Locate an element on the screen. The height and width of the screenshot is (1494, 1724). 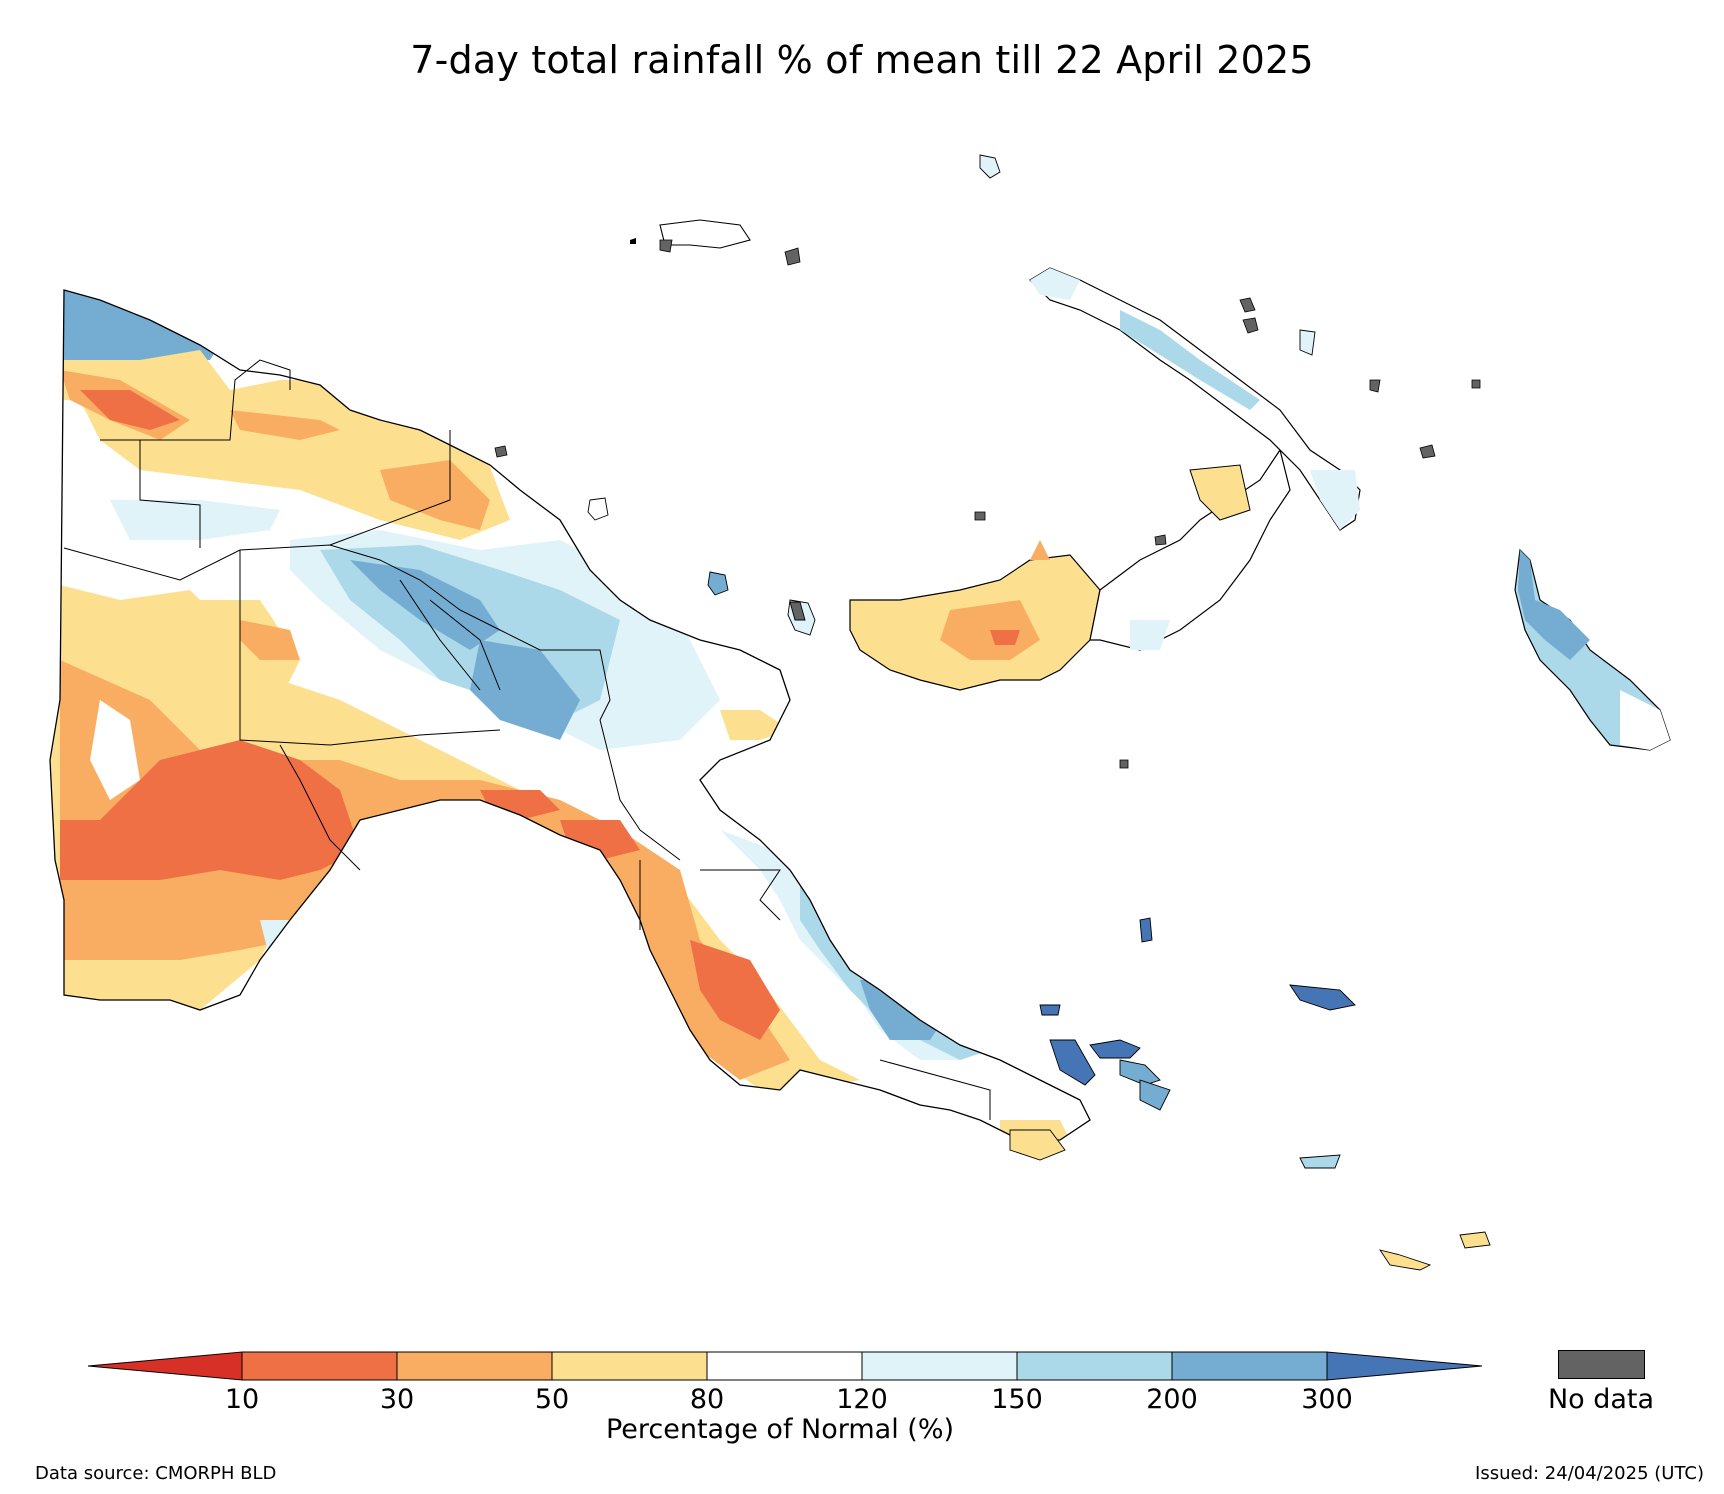
issued-date: Issued: 24/04/2025 (UTC) is located at coordinates (1589, 1473).